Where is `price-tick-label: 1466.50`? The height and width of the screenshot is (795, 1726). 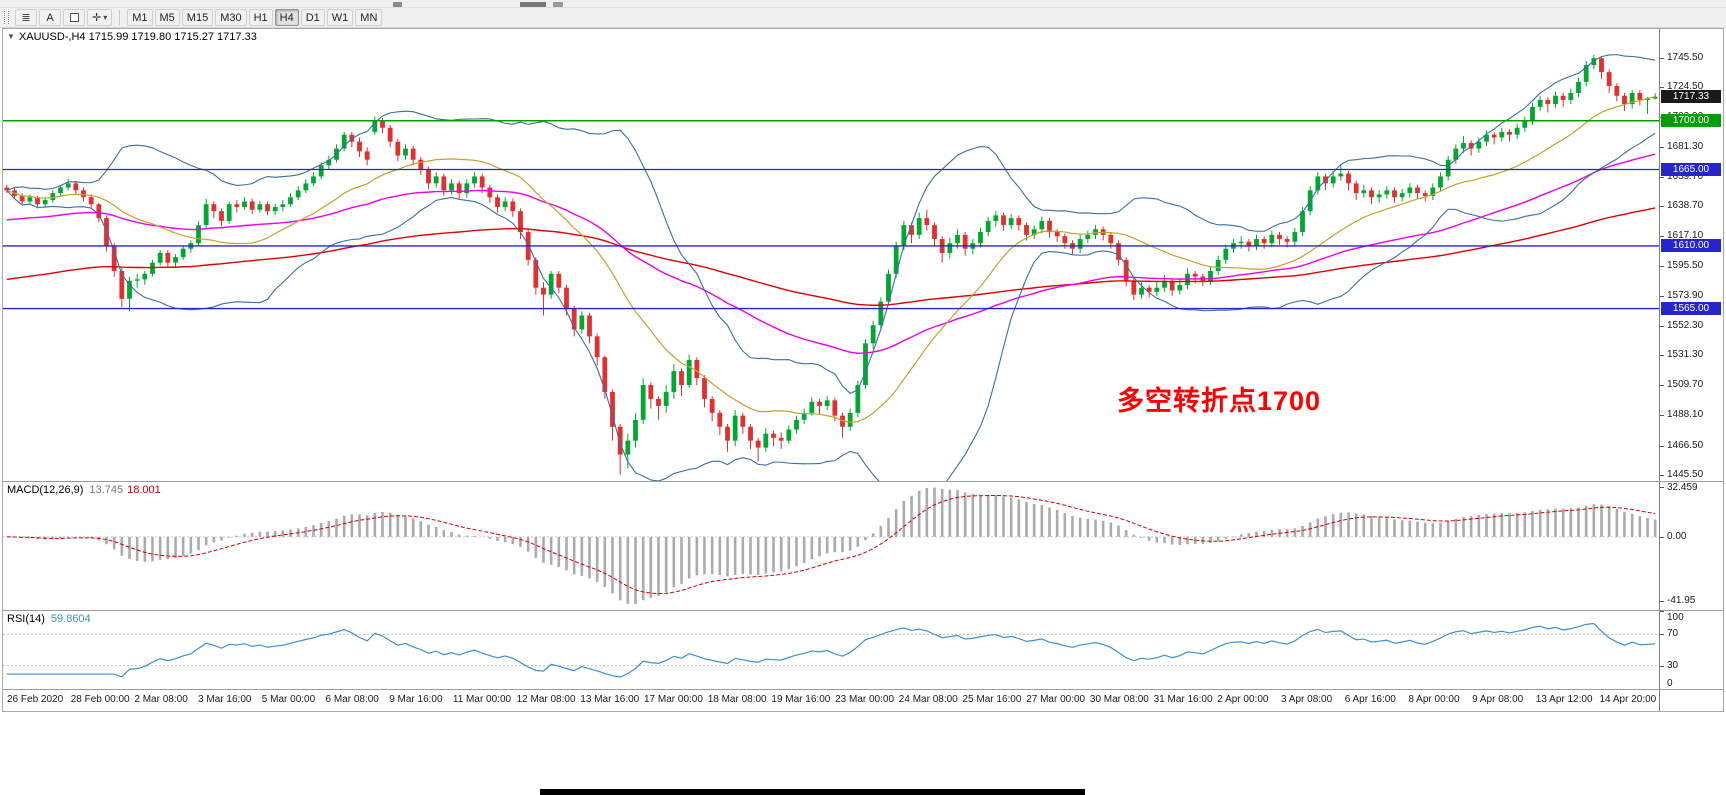 price-tick-label: 1466.50 is located at coordinates (1685, 445).